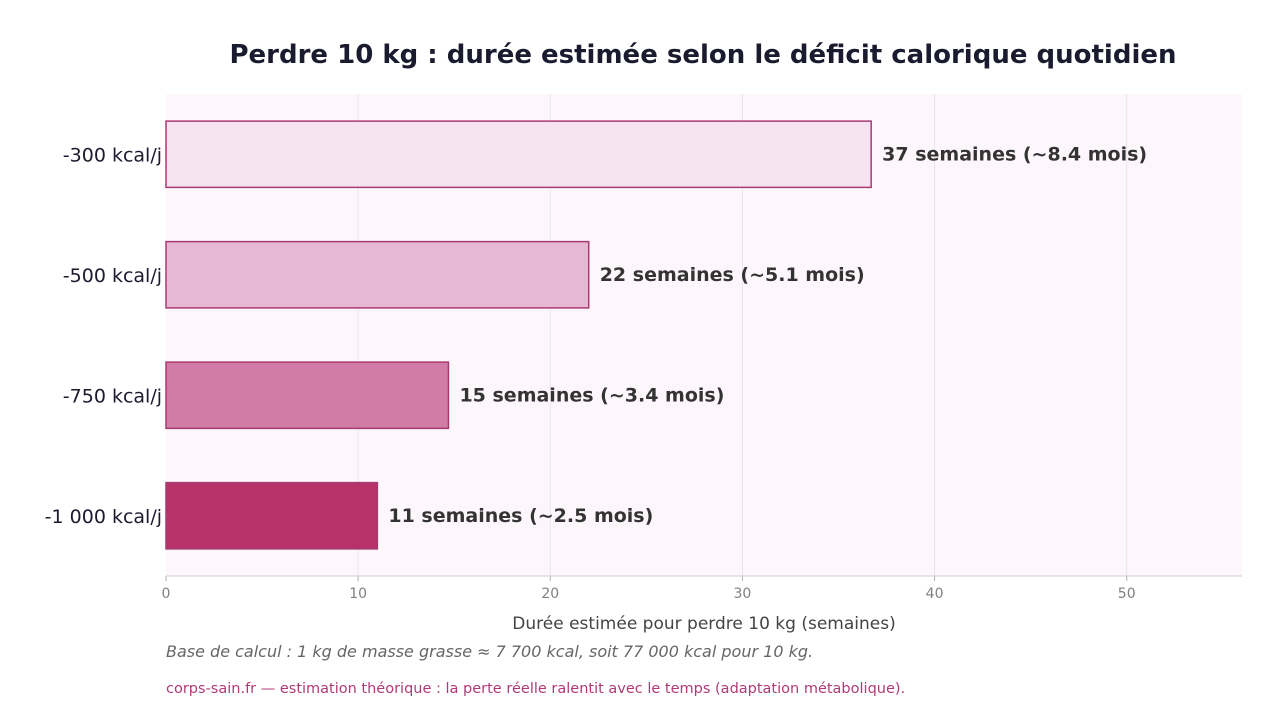 The width and height of the screenshot is (1280, 720). What do you see at coordinates (732, 275) in the screenshot?
I see `data-label: 22 semaines (~5.1 mois)` at bounding box center [732, 275].